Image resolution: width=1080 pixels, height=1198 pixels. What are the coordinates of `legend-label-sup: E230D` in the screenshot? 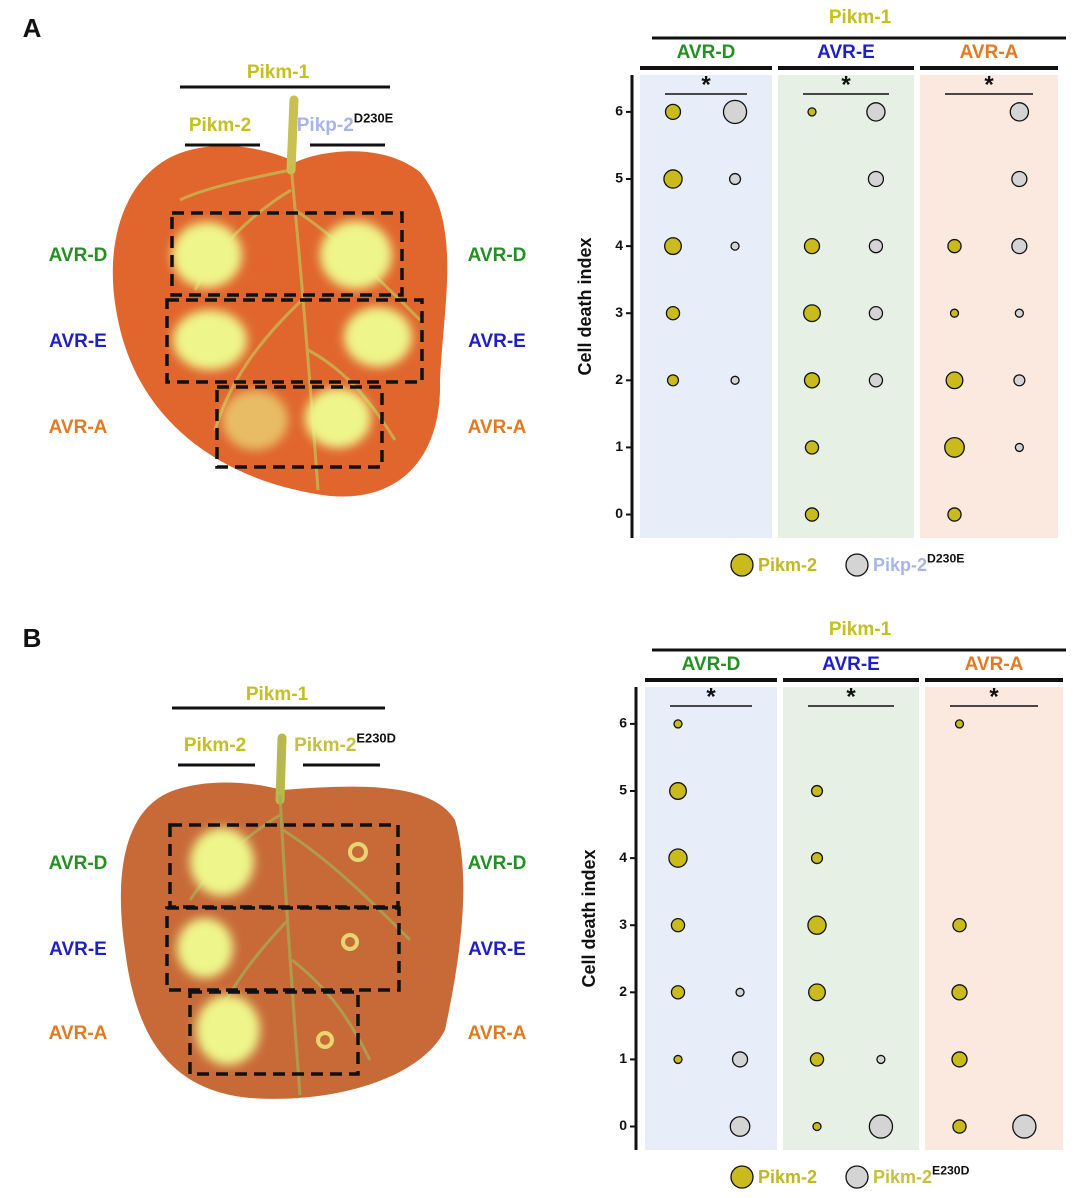 It's located at (951, 1171).